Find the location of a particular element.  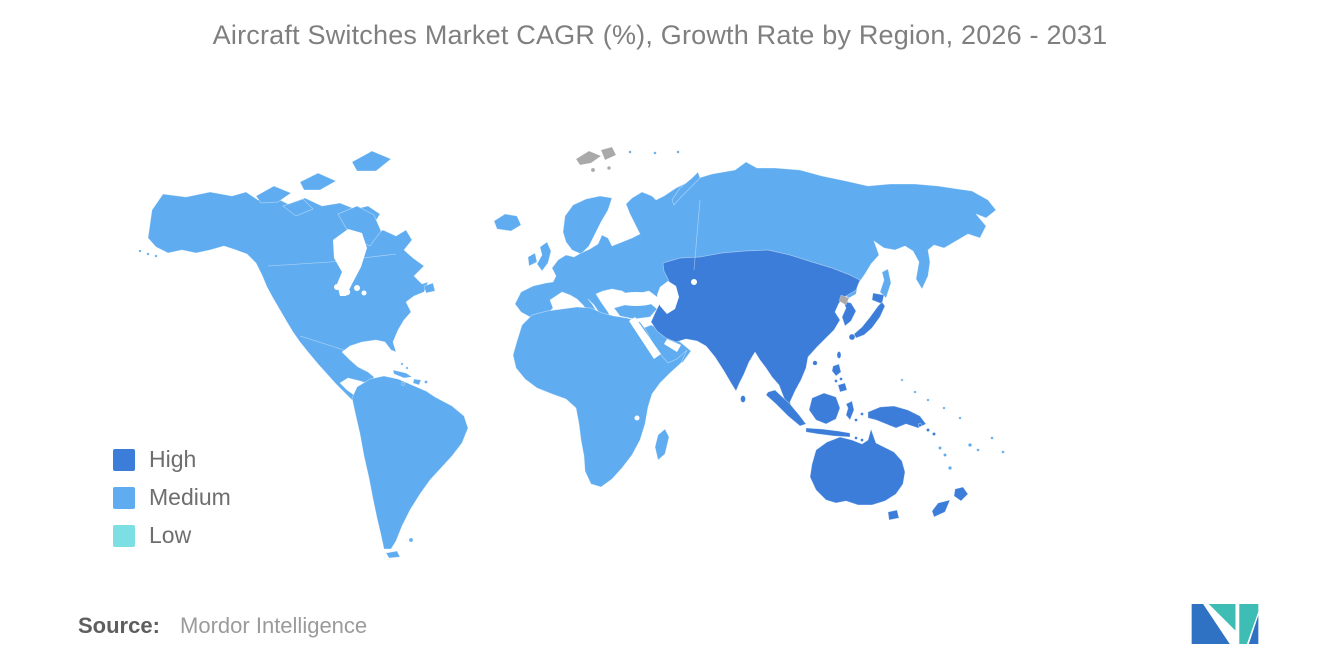

region-sri-lanka is located at coordinates (743, 399).